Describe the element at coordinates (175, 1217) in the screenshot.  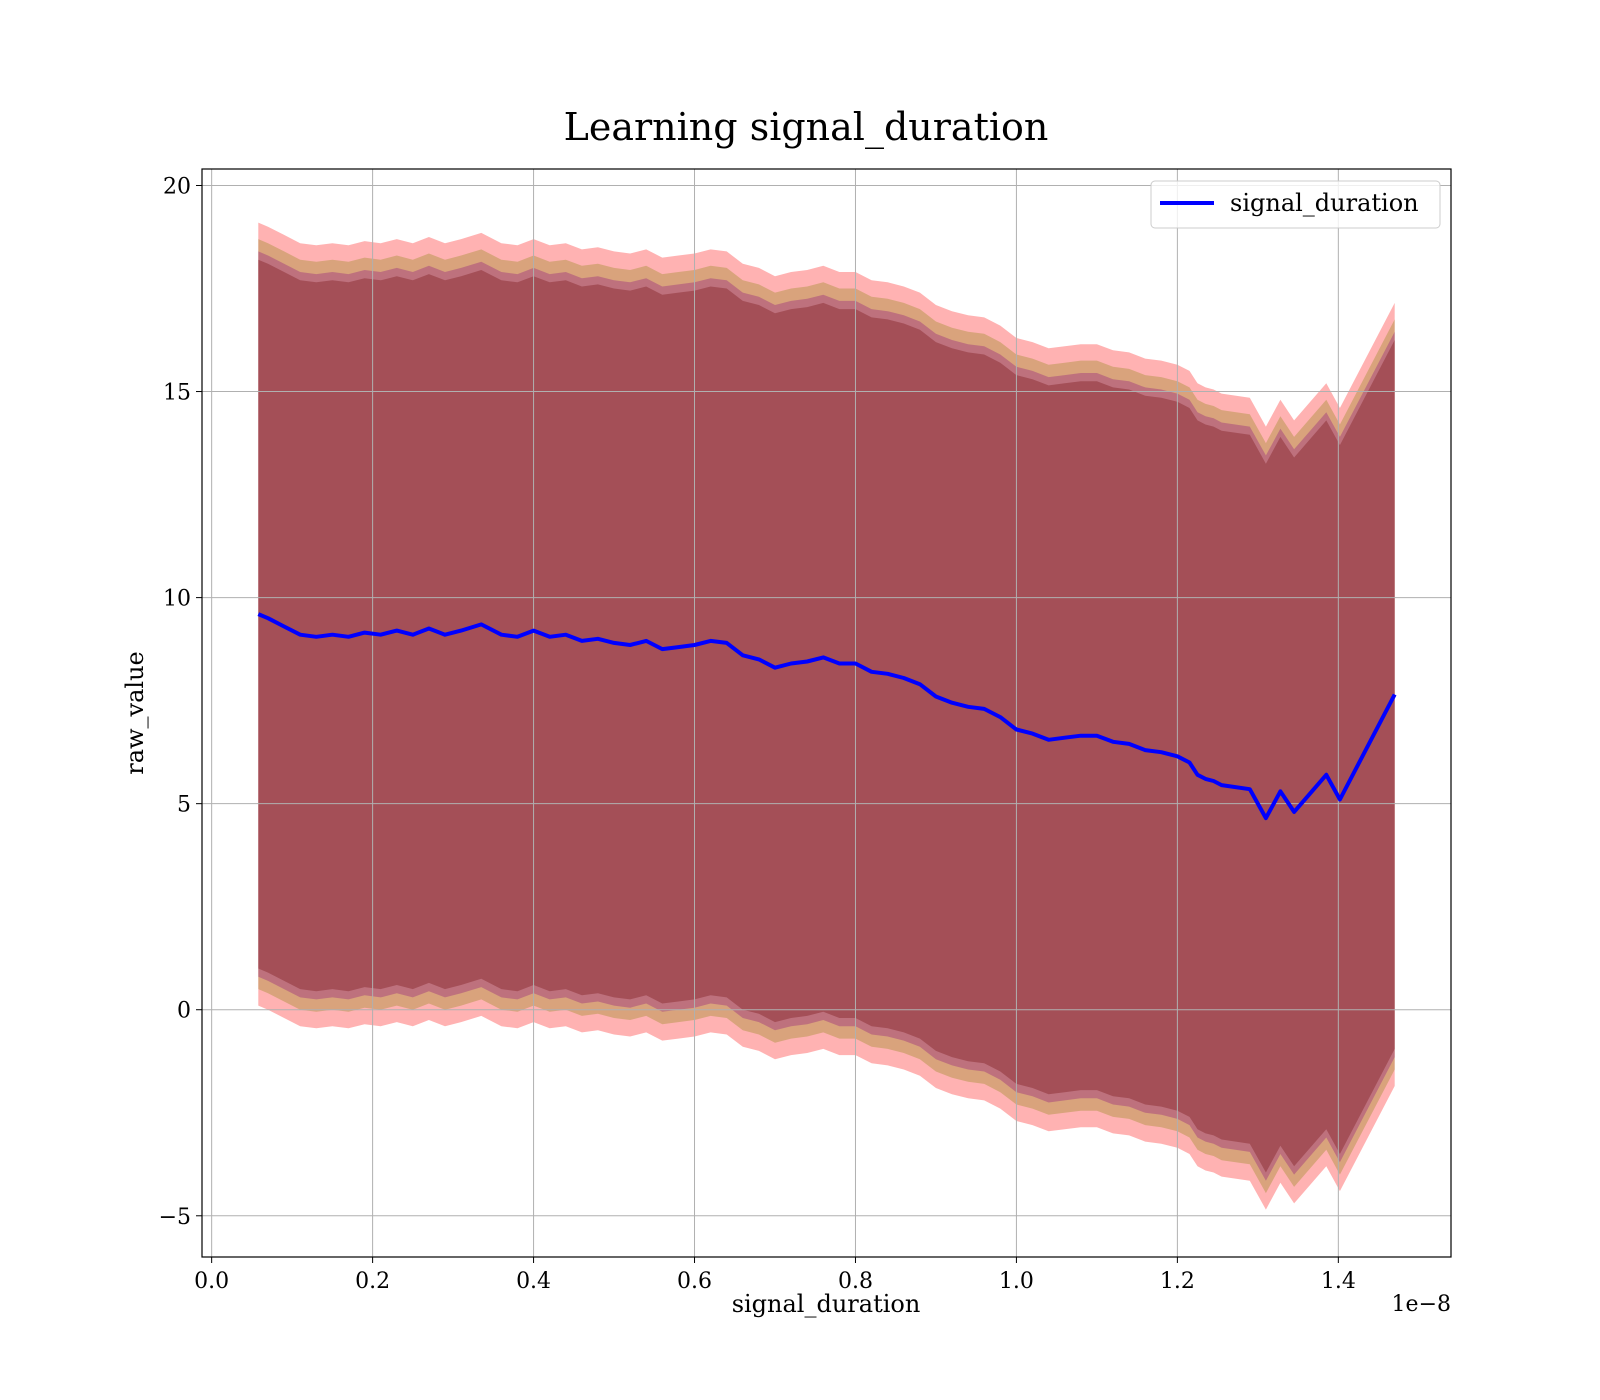
I see `y-tick-label: −5` at that location.